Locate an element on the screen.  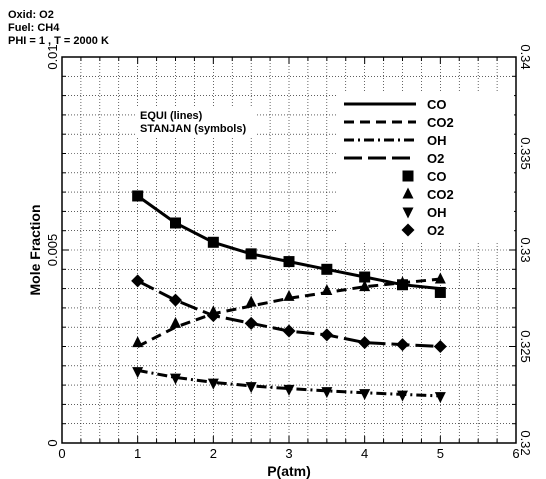
y2-tick-label: 0.335 is located at coordinates (525, 153).